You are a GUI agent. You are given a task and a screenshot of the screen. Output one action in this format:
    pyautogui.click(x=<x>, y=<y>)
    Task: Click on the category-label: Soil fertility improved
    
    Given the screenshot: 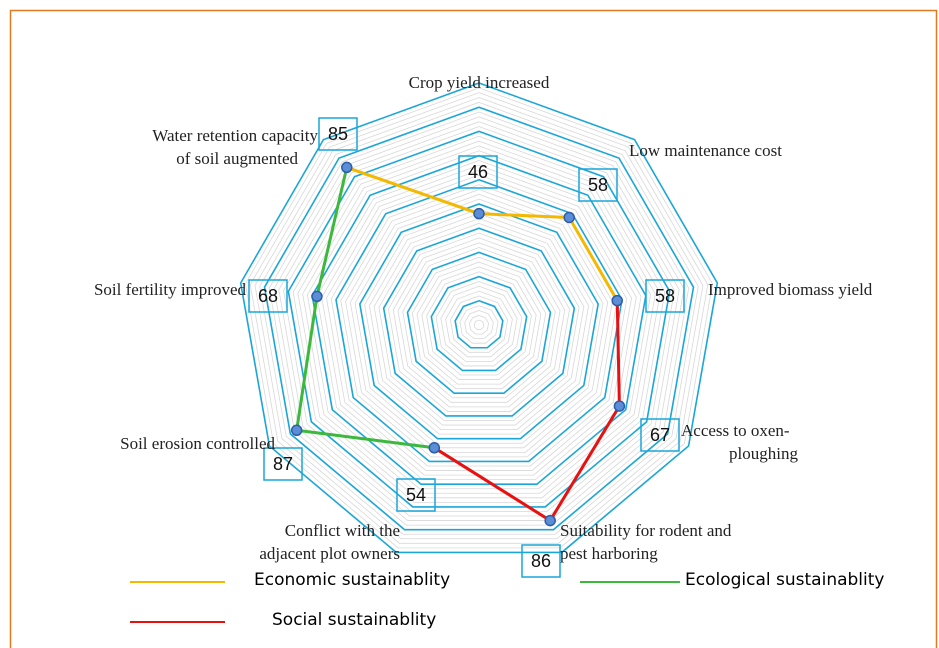 What is the action you would take?
    pyautogui.click(x=170, y=289)
    